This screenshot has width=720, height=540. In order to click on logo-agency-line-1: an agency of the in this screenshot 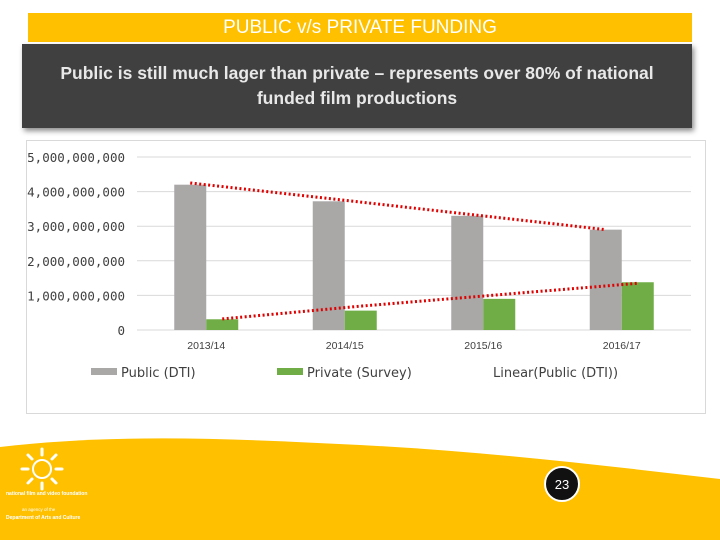, I will do `click(39, 509)`.